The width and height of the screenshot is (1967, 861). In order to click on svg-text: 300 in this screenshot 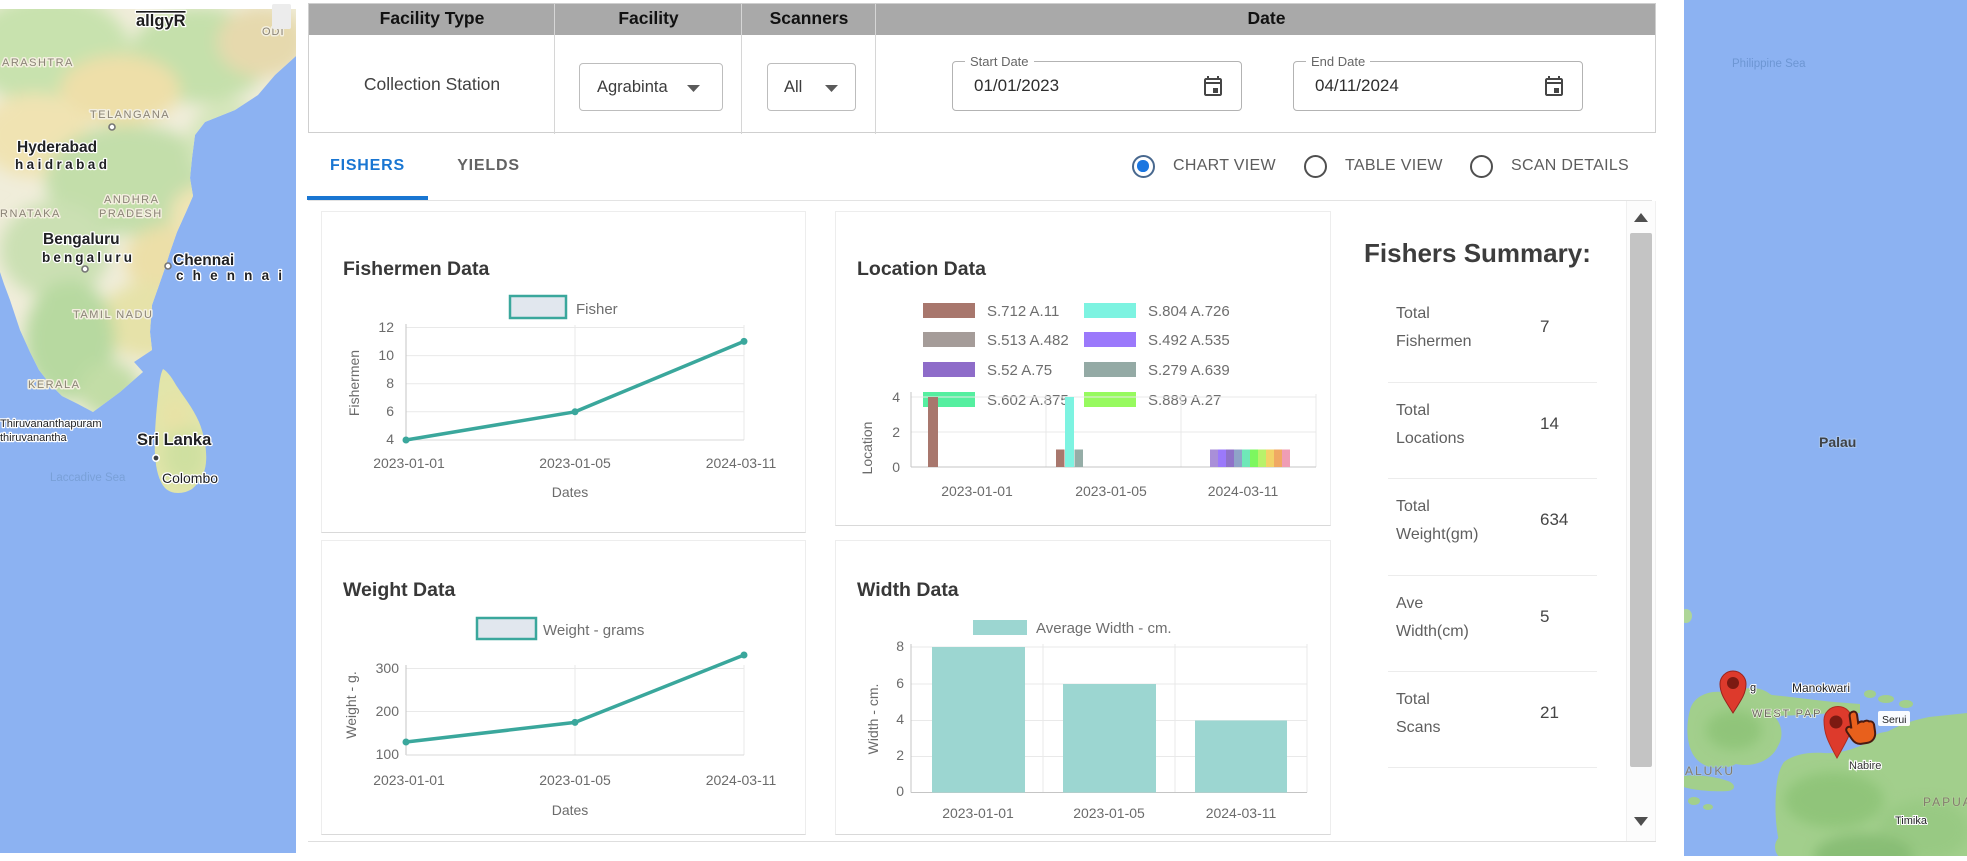, I will do `click(388, 668)`.